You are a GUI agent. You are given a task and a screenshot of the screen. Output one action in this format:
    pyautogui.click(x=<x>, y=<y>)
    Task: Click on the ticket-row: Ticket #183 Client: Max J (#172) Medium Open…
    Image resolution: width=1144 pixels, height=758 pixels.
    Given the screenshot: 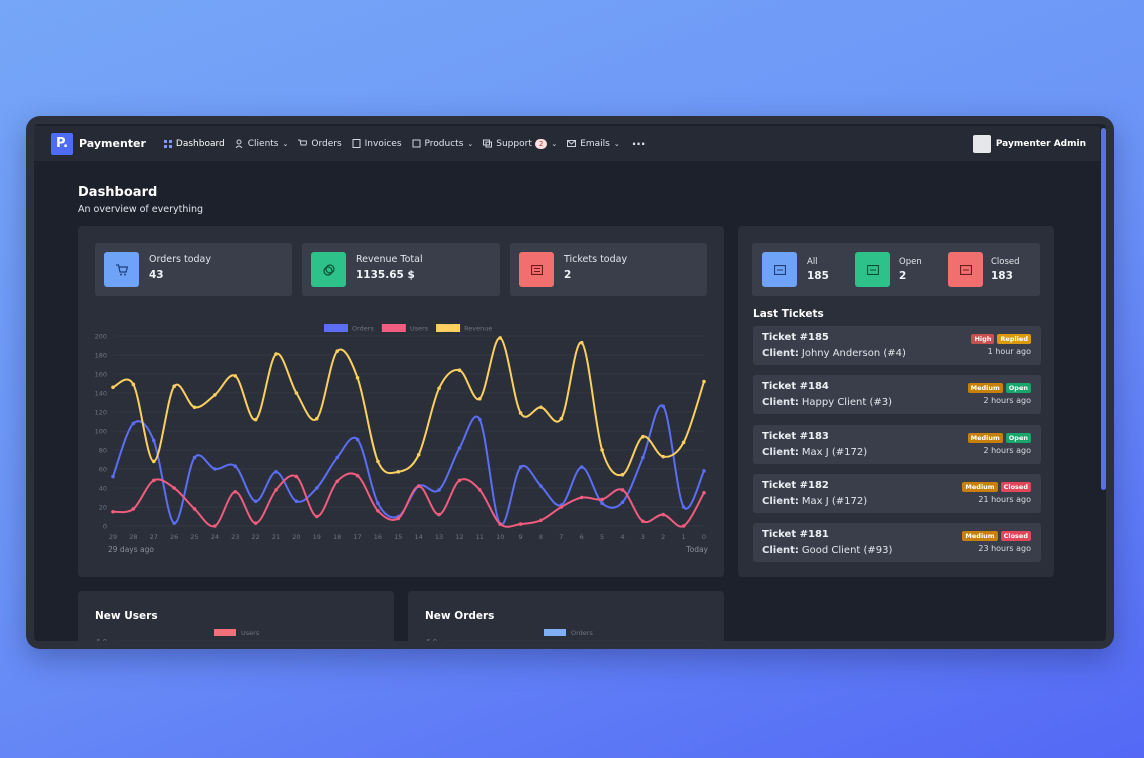 What is the action you would take?
    pyautogui.click(x=897, y=444)
    